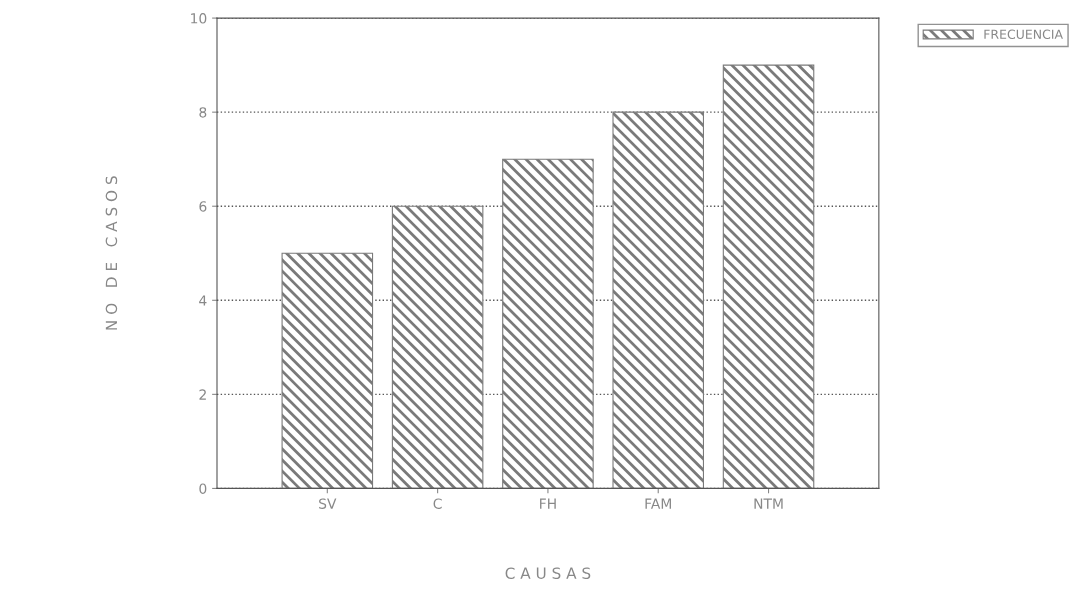  What do you see at coordinates (658, 503) in the screenshot?
I see `x-tick-label: FAM` at bounding box center [658, 503].